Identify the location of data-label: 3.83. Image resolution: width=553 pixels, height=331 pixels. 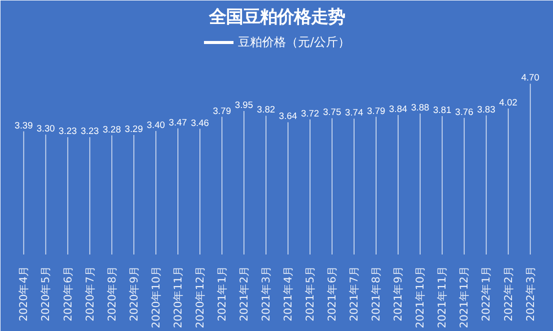
(486, 109).